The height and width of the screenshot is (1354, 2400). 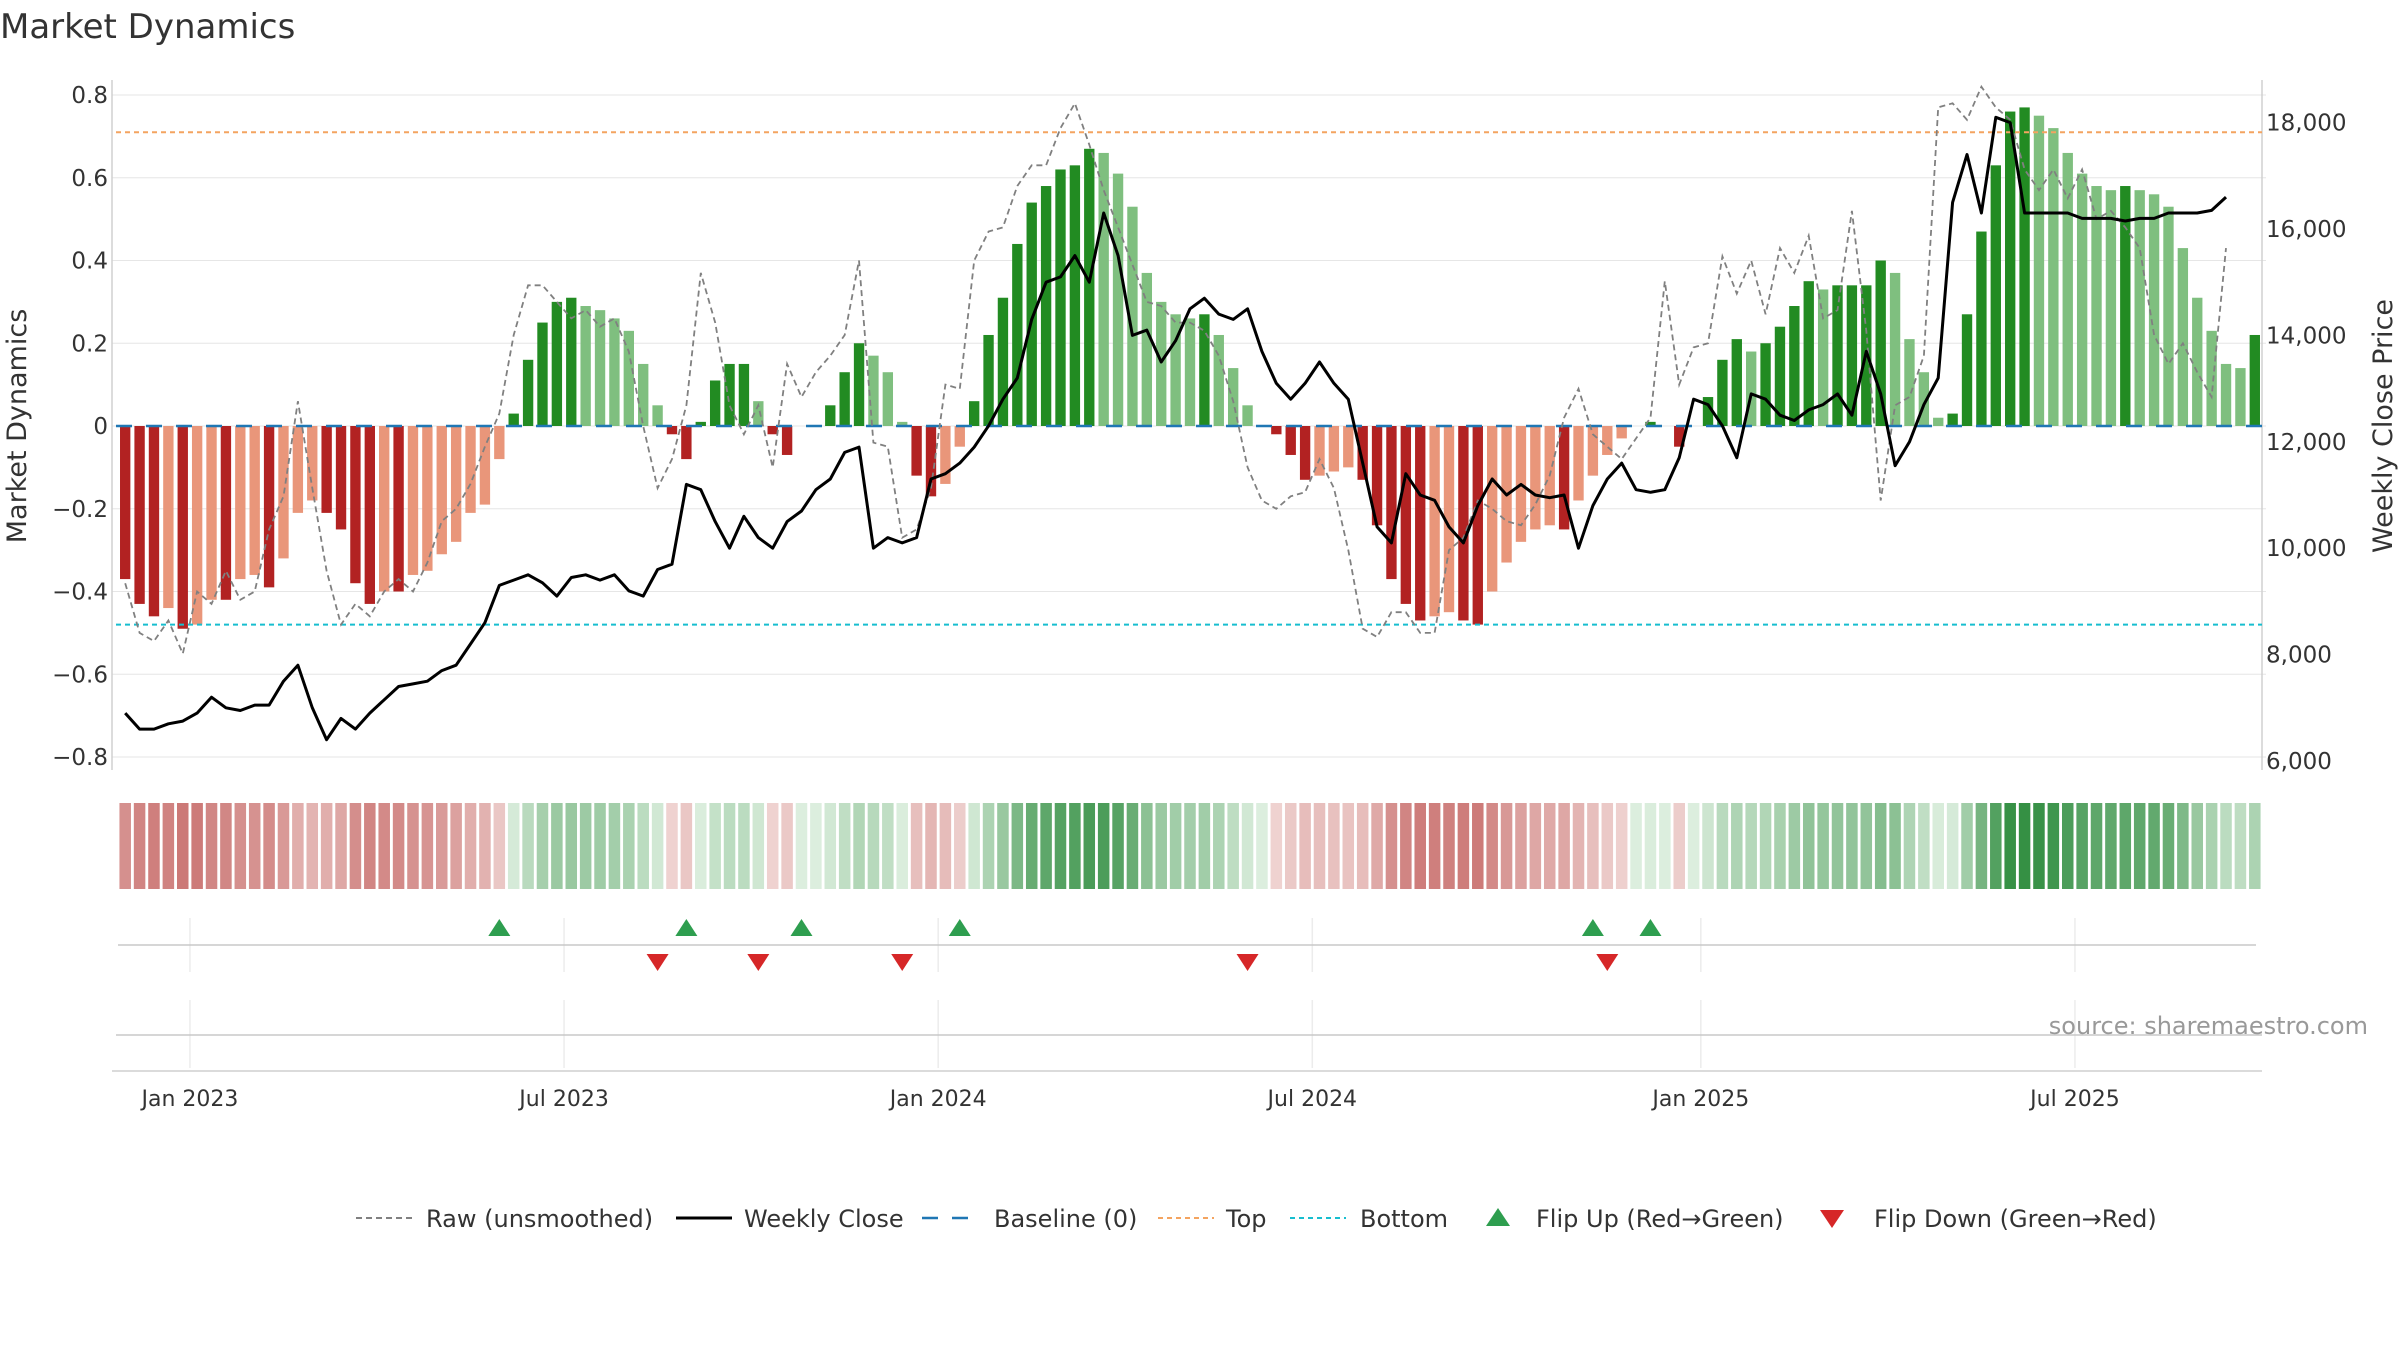 What do you see at coordinates (2306, 230) in the screenshot?
I see `y-tick-right: 16,000` at bounding box center [2306, 230].